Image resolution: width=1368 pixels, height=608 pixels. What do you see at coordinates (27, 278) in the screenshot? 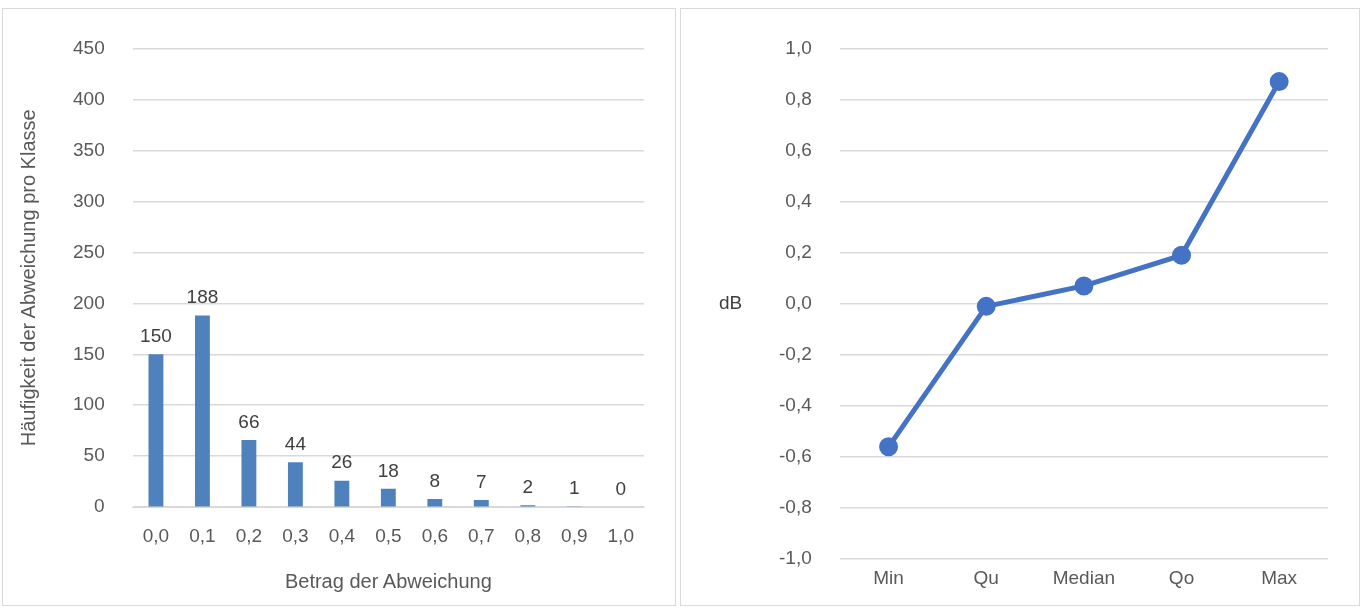
I see `y-axis-title: Häufigkeit der Abweichung pro Klasse` at bounding box center [27, 278].